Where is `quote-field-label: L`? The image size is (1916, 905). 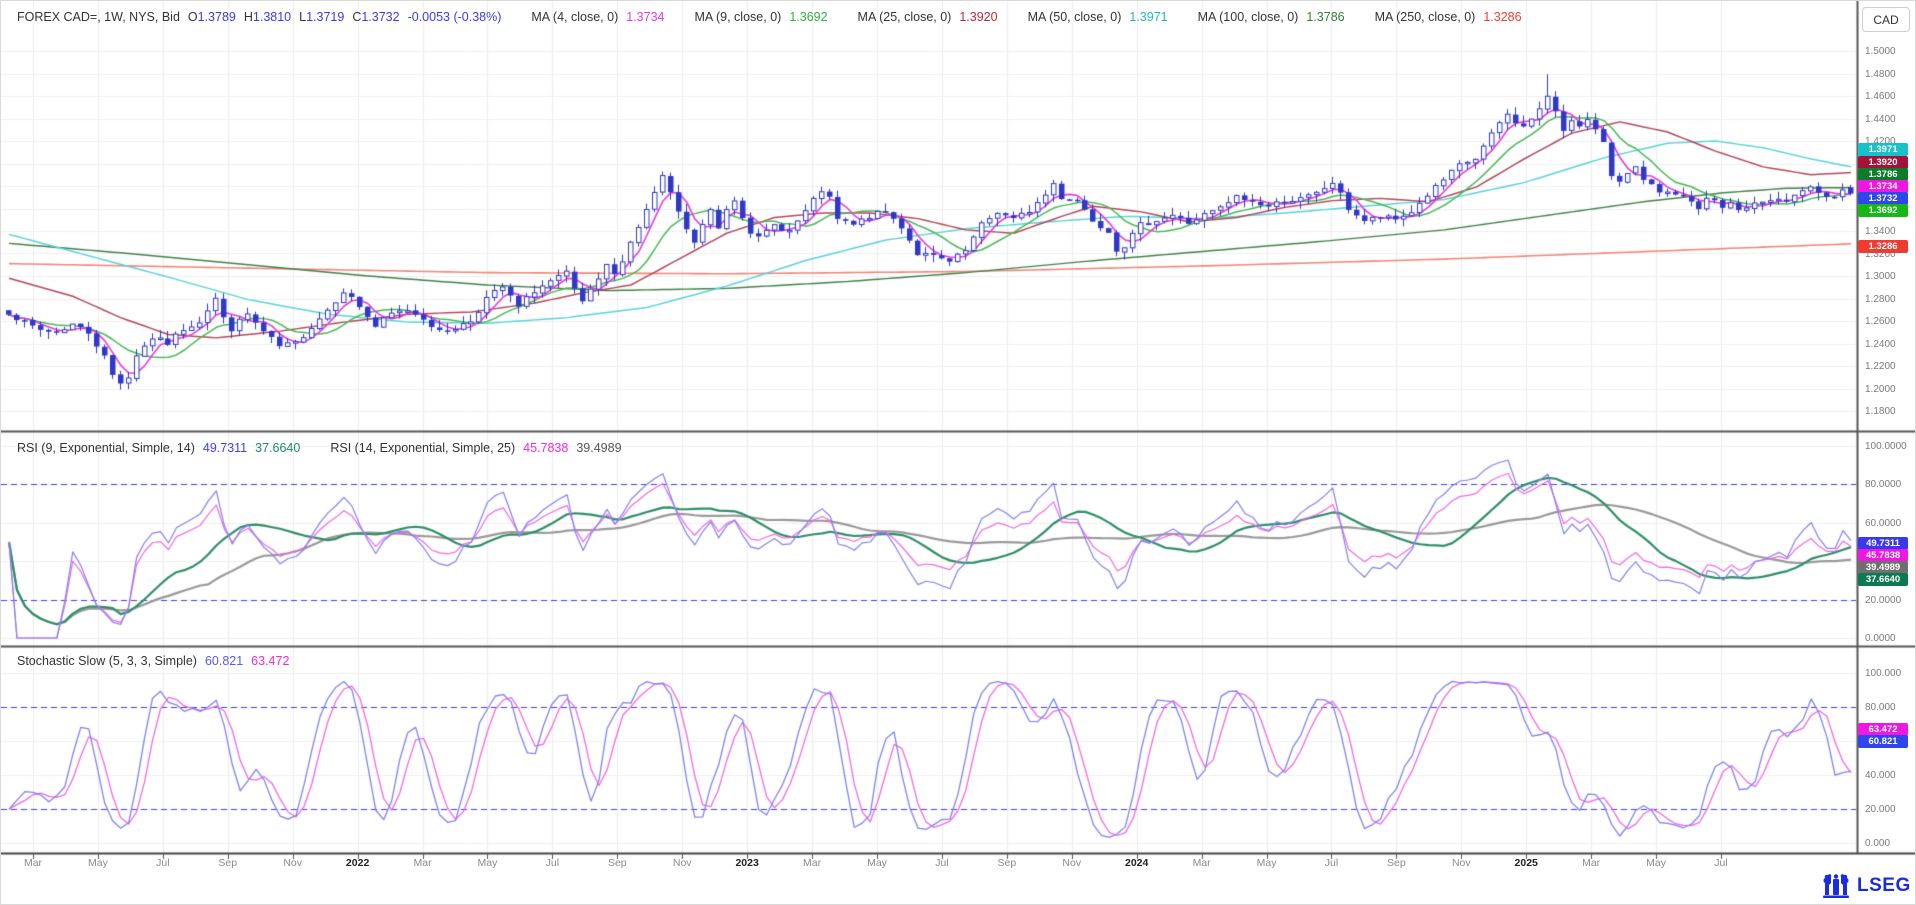 quote-field-label: L is located at coordinates (303, 17).